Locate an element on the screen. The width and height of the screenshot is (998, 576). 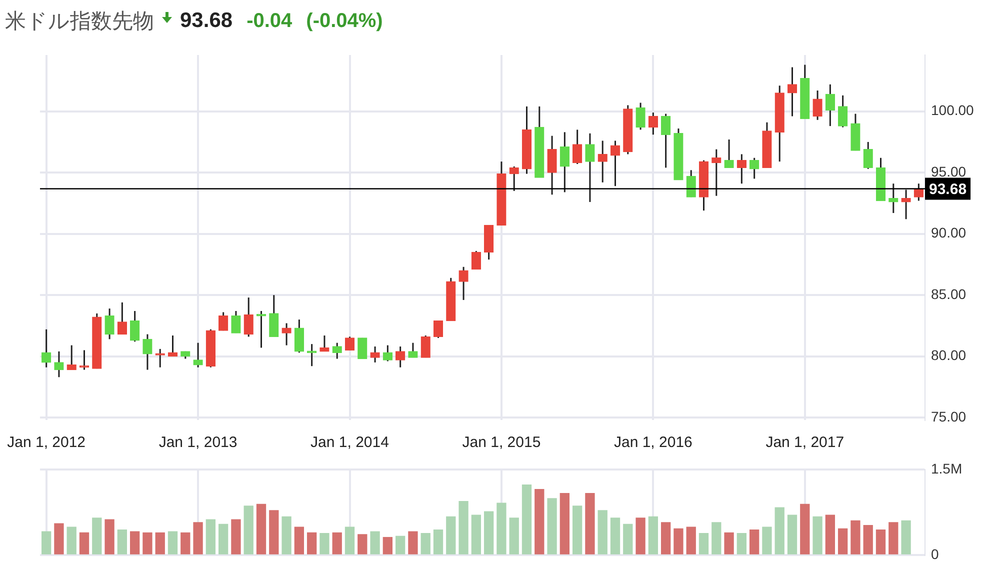
ref-line-label: 93.68 is located at coordinates (948, 189).